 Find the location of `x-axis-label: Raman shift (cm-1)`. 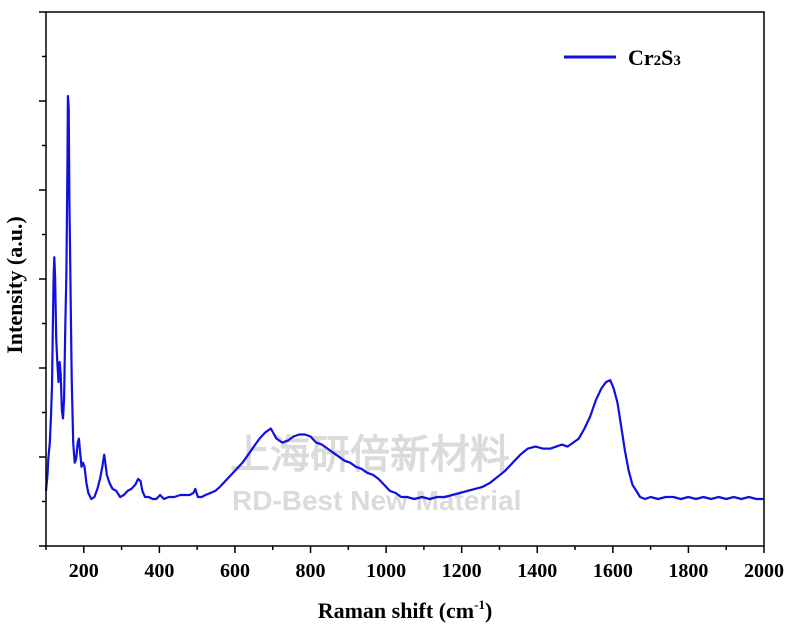

x-axis-label: Raman shift (cm-1) is located at coordinates (405, 610).